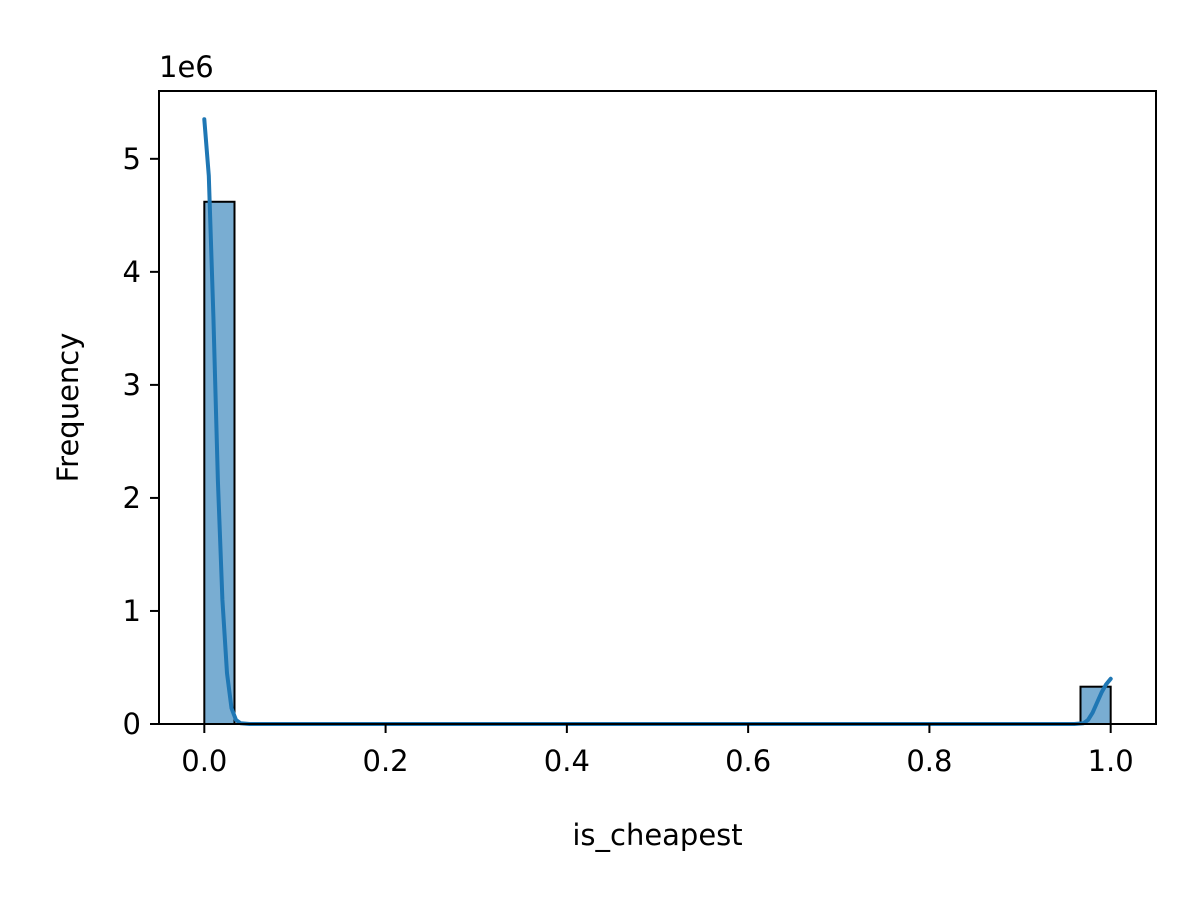 This screenshot has width=1200, height=905. Describe the element at coordinates (929, 761) in the screenshot. I see `x-tick-label: 0.8` at that location.